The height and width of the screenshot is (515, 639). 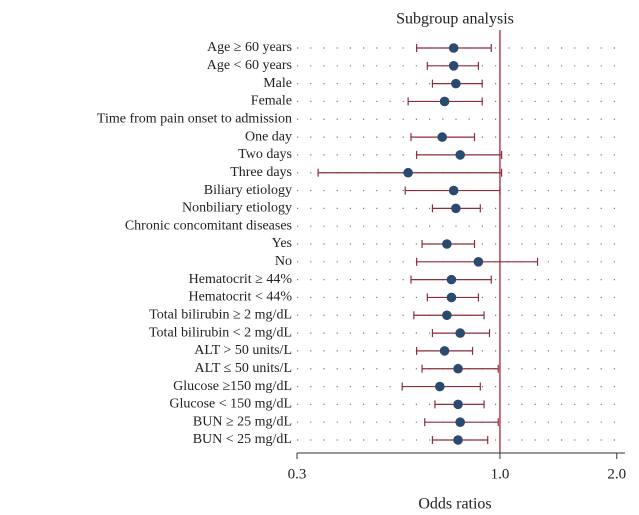 I want to click on row-label: Glucose < 150 mg/dL, so click(x=230, y=404).